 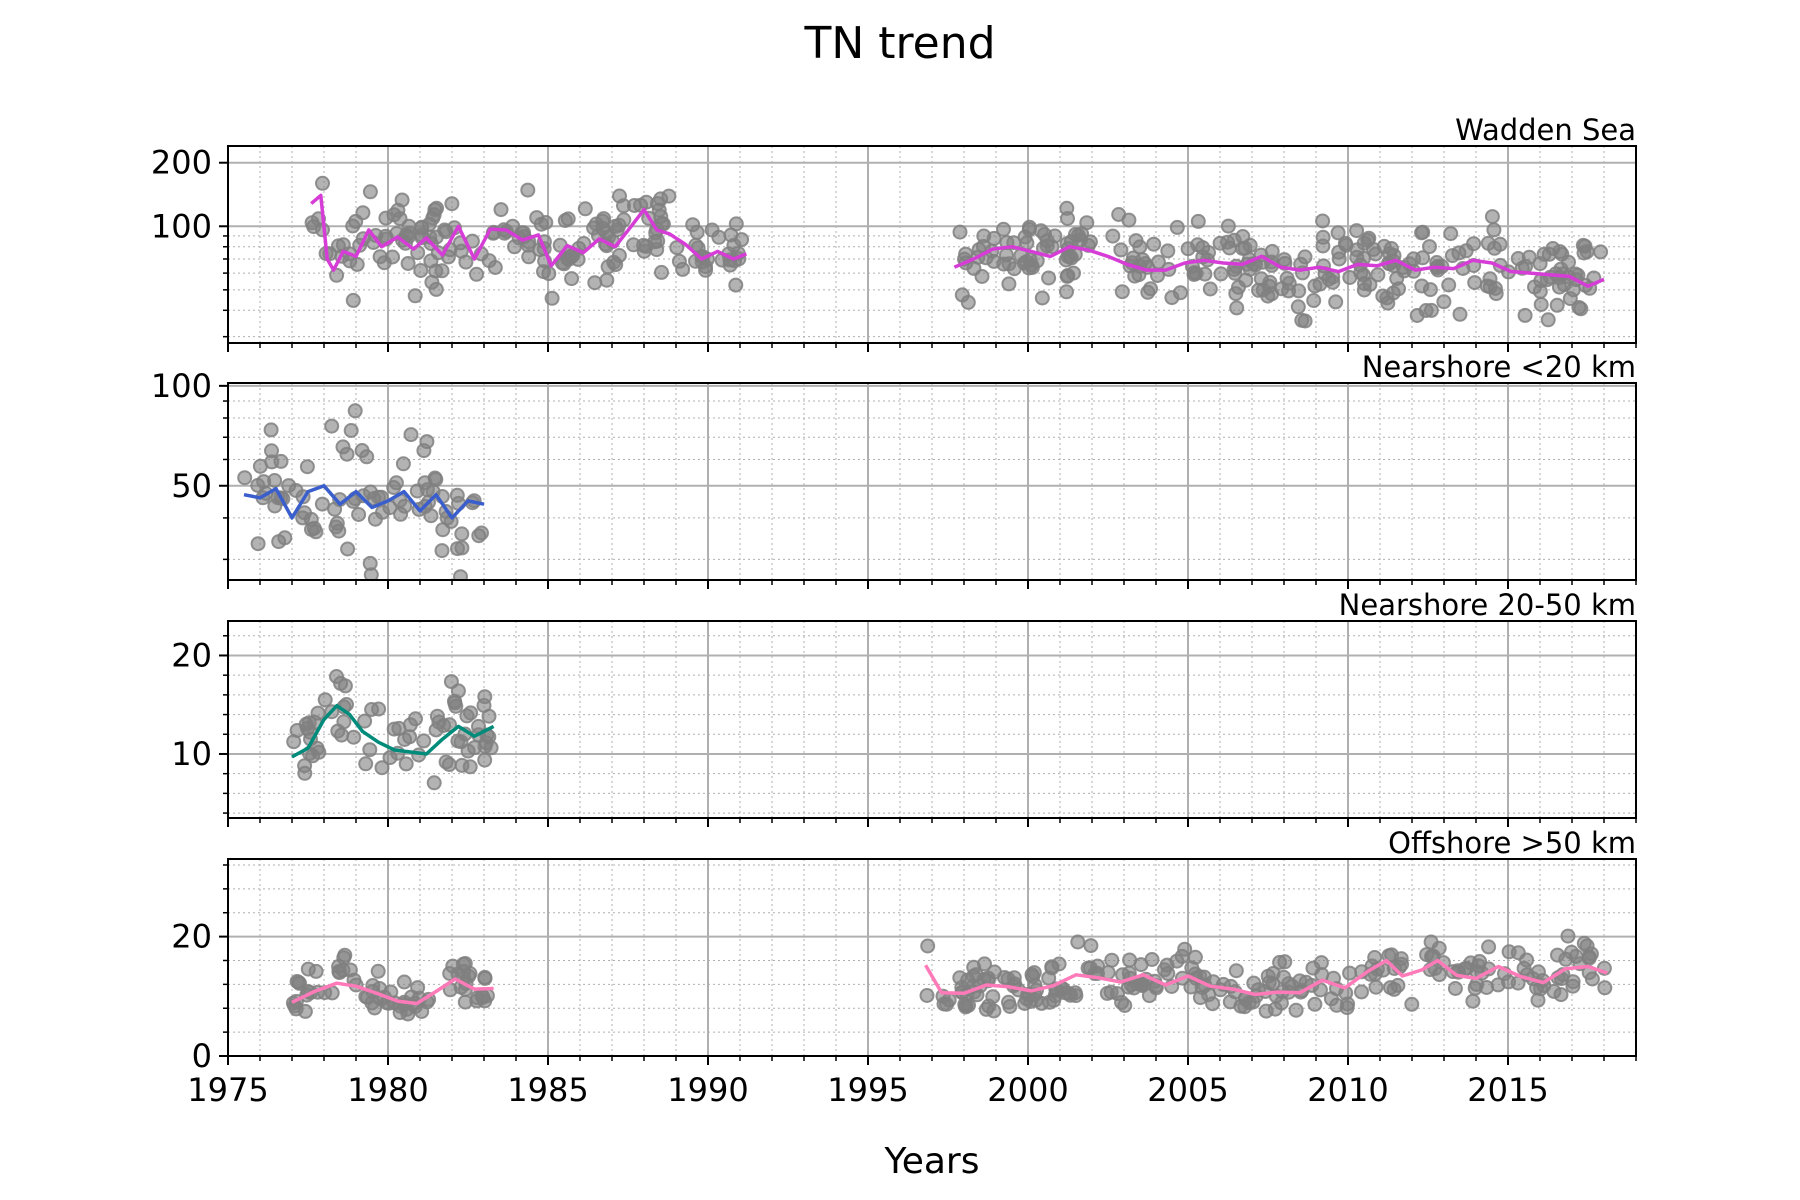 I want to click on y-tick-label: 200, so click(x=181, y=163).